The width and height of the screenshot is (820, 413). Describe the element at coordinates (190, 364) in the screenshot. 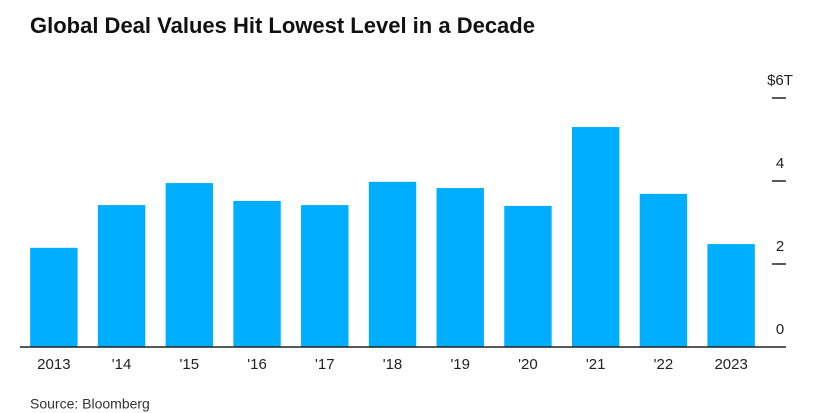

I see `x-tick-label: '15` at that location.